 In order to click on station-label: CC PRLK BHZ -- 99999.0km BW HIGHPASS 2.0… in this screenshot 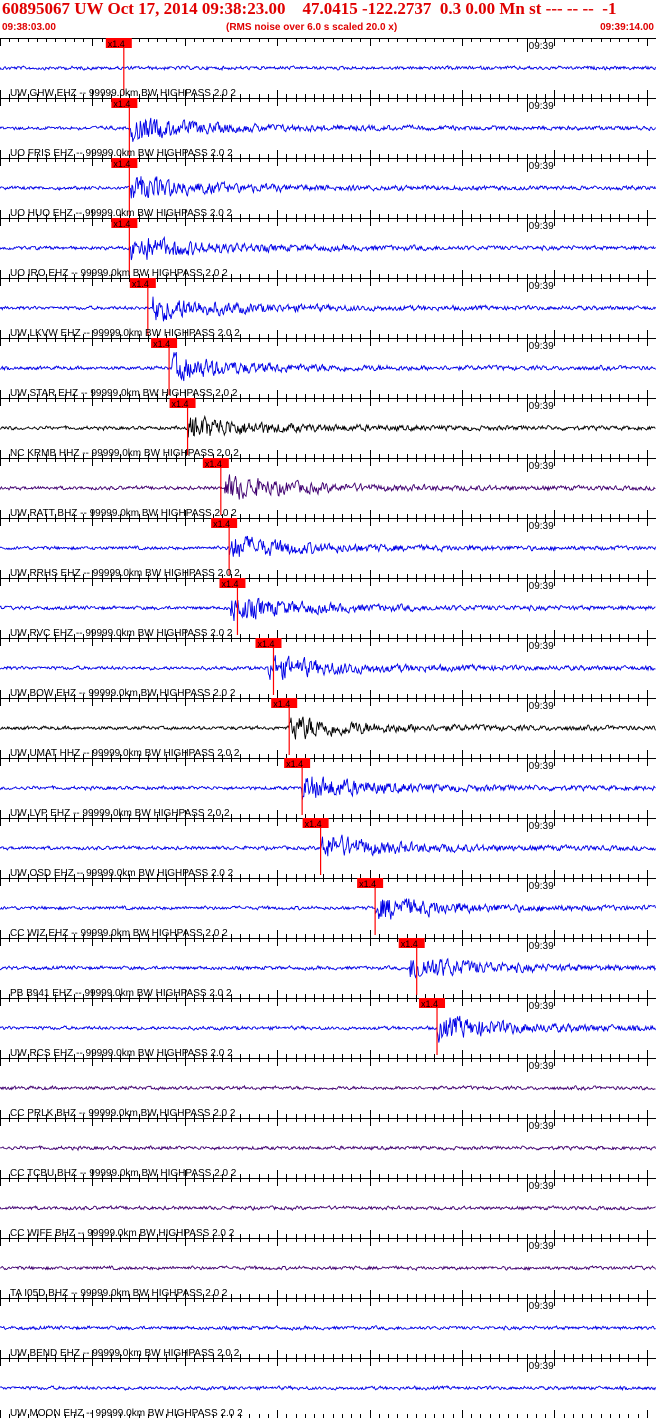, I will do `click(123, 1113)`.